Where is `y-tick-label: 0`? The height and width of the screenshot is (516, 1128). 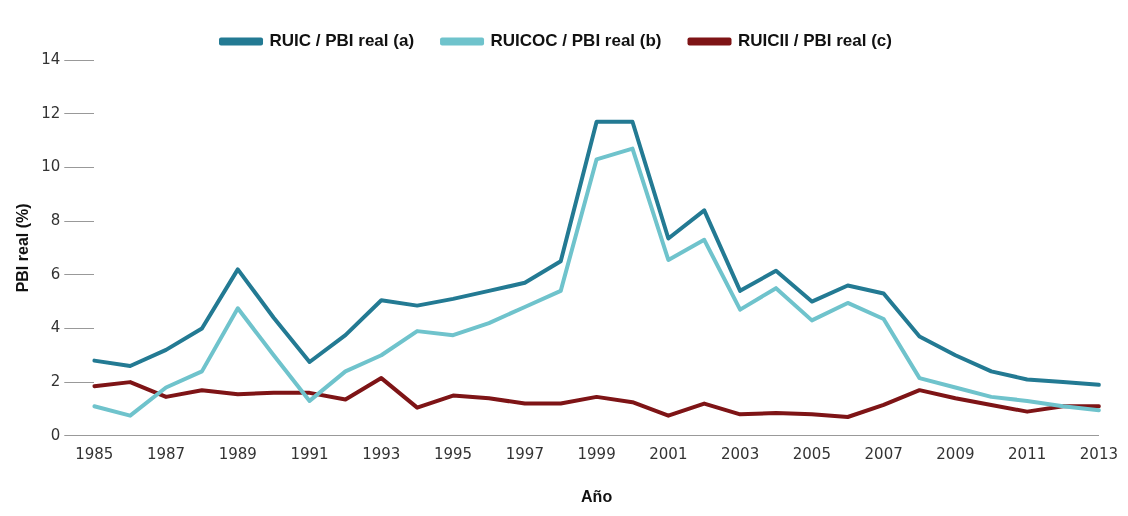 y-tick-label: 0 is located at coordinates (55, 434).